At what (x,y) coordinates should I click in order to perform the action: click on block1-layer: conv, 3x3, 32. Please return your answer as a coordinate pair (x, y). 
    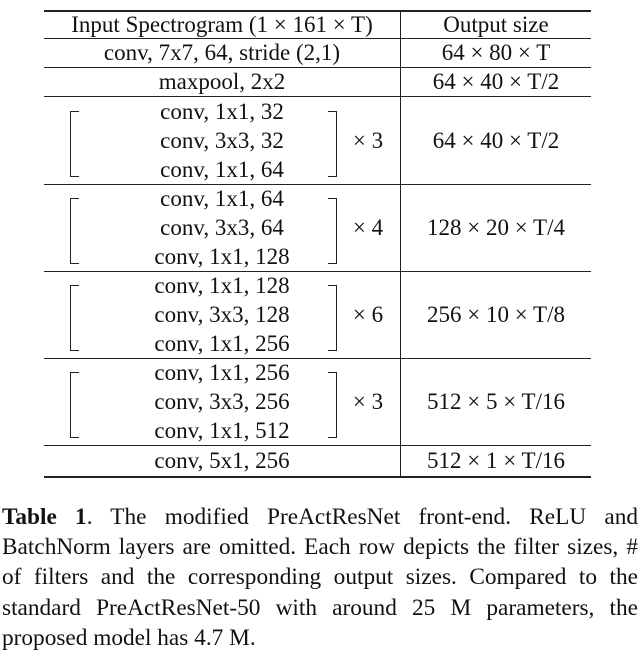
    Looking at the image, I should click on (222, 140).